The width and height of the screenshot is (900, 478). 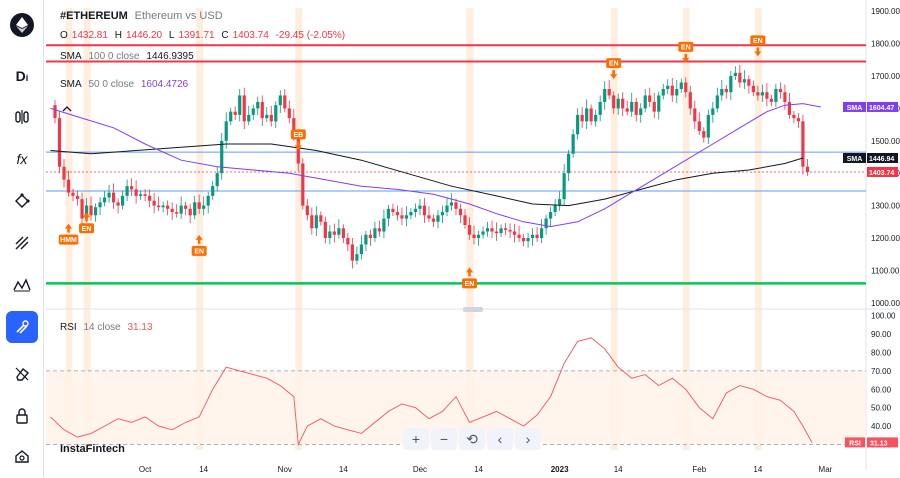 What do you see at coordinates (71, 56) in the screenshot?
I see `sma100-name: SMA` at bounding box center [71, 56].